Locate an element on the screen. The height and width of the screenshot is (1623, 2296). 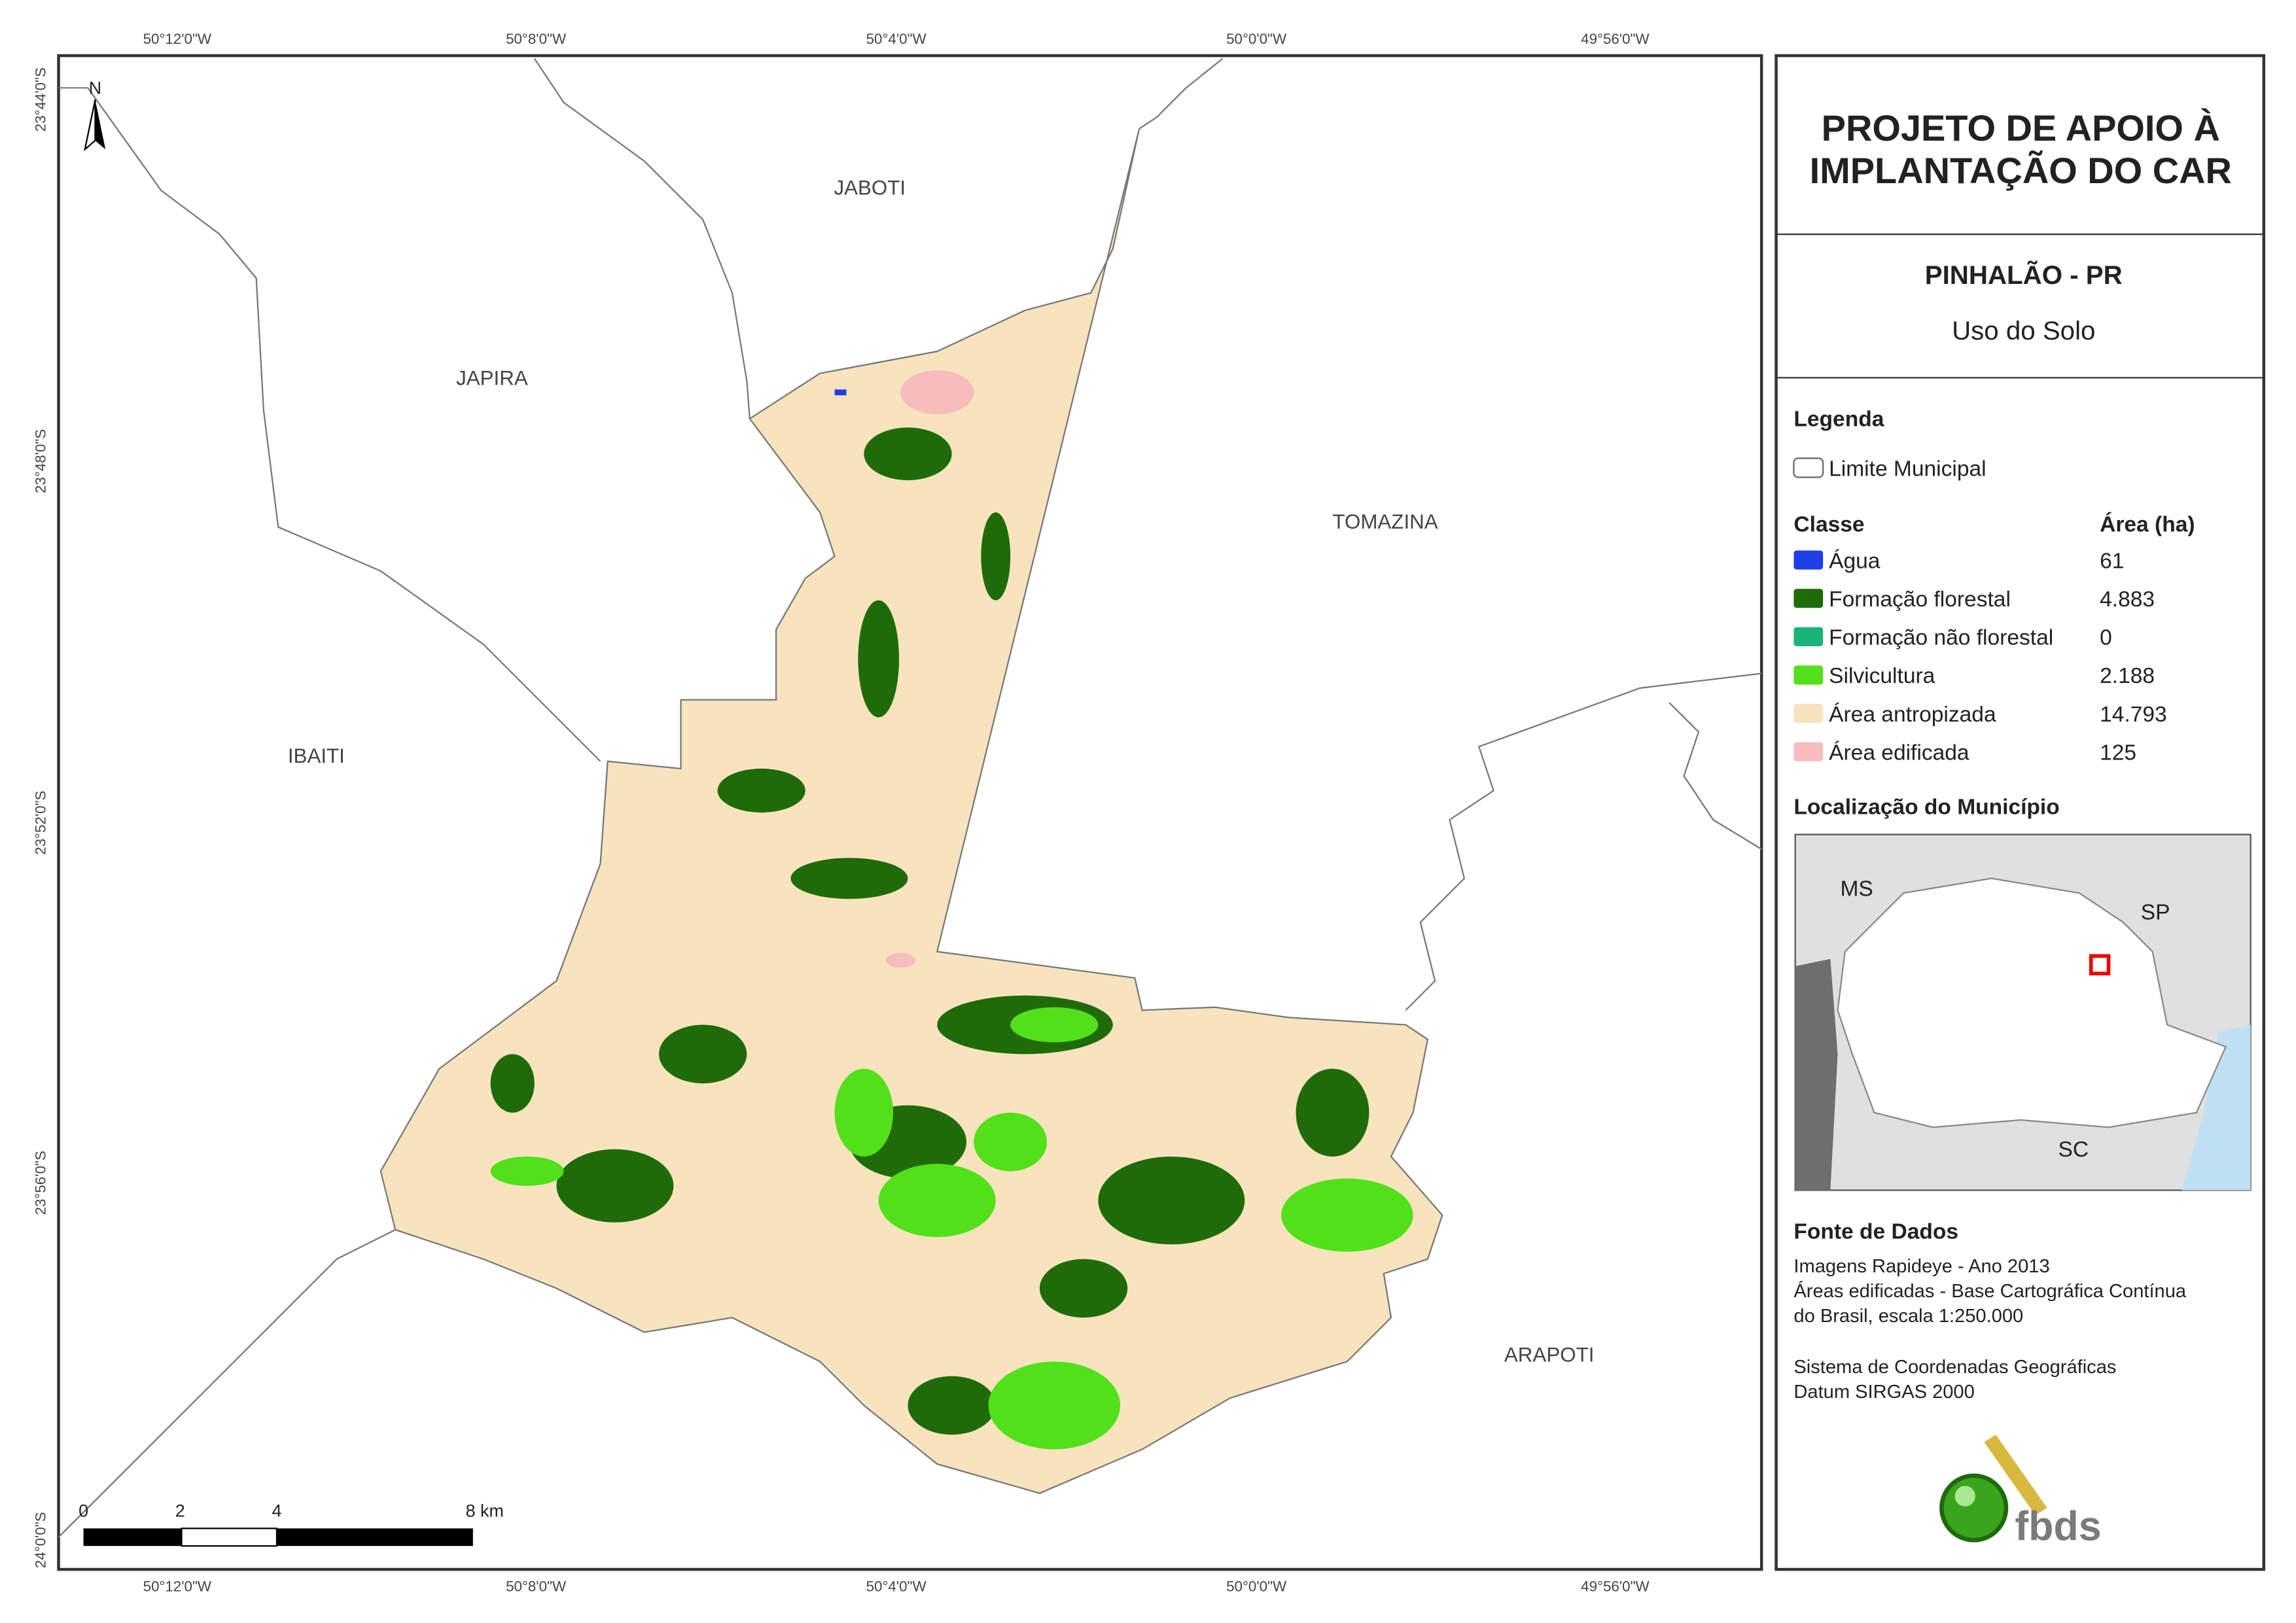
north-arrow: N is located at coordinates (95, 115).